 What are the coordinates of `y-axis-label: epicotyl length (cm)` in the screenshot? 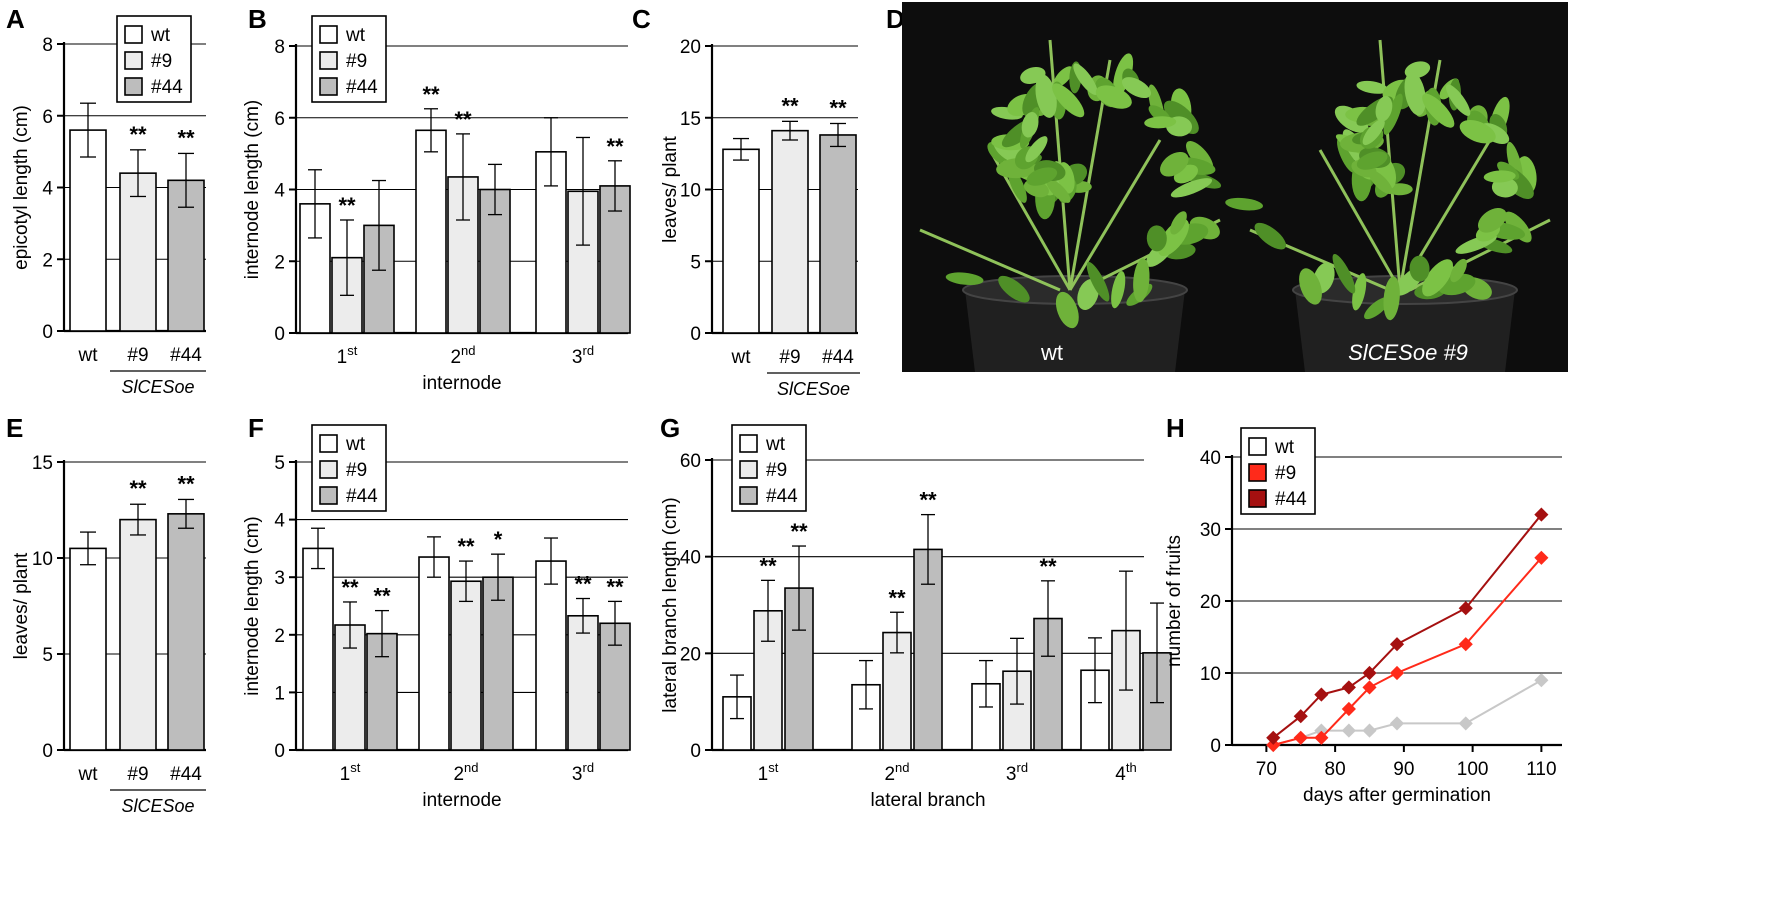 It's located at (21, 187).